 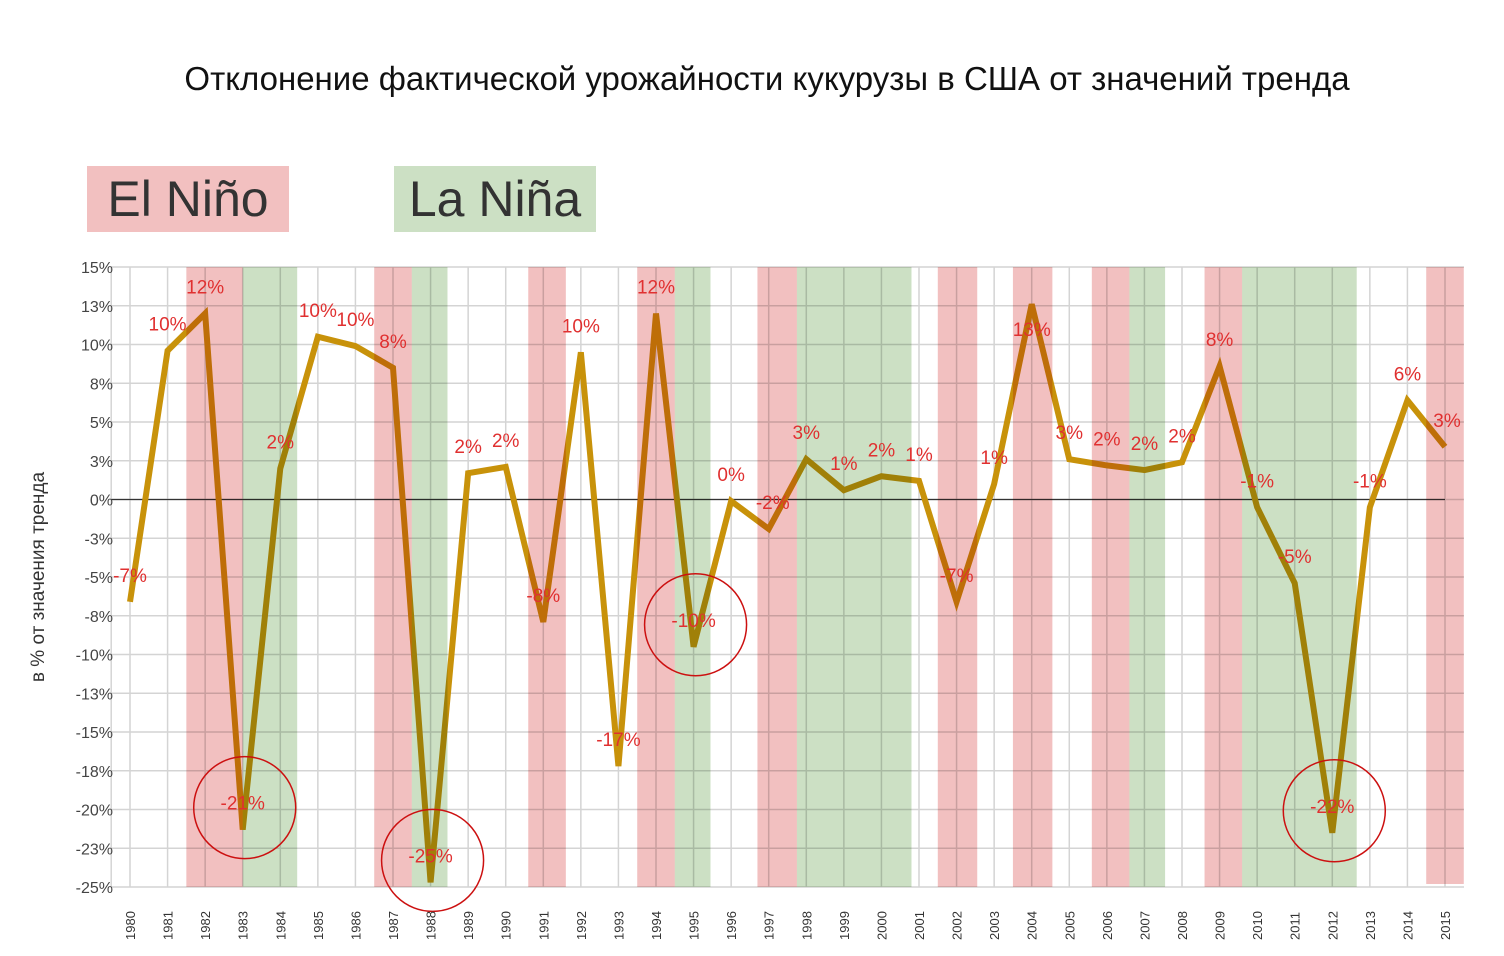 What do you see at coordinates (1407, 925) in the screenshot?
I see `x-tick-label: 2014` at bounding box center [1407, 925].